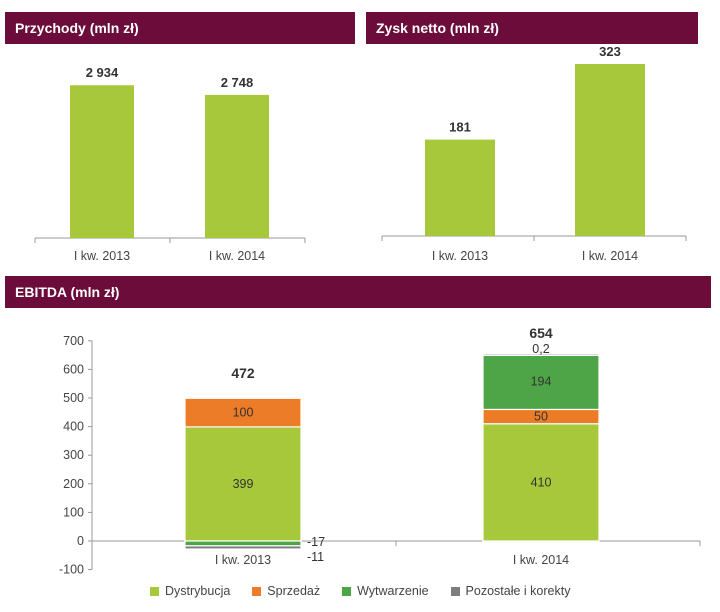  I want to click on legend-swatch-sprzedaz, so click(257, 591).